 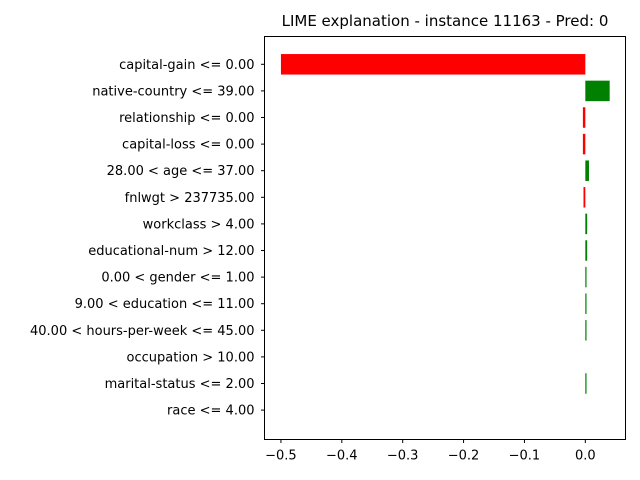 I want to click on x-tick-label-0: −0.5, so click(x=281, y=456).